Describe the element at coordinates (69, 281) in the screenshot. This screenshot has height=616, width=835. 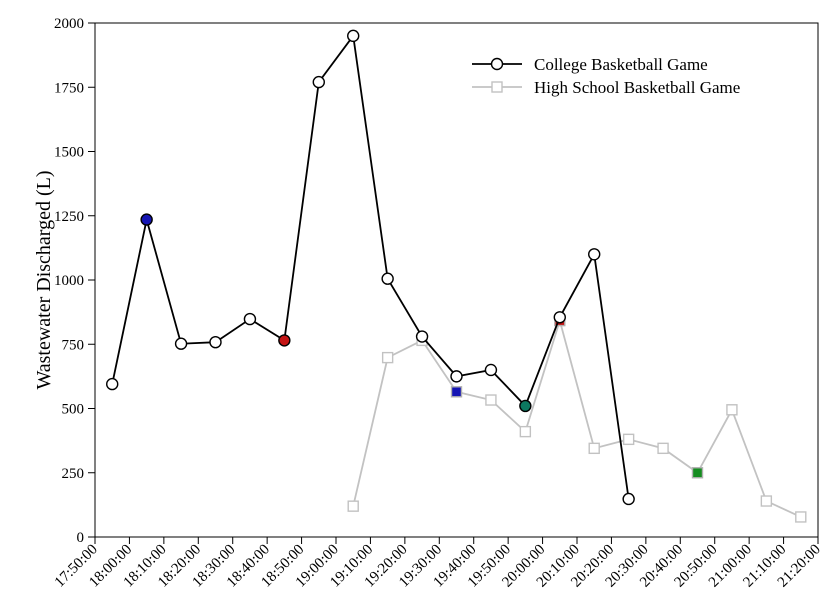
I see `y-tick-label: 1000` at that location.